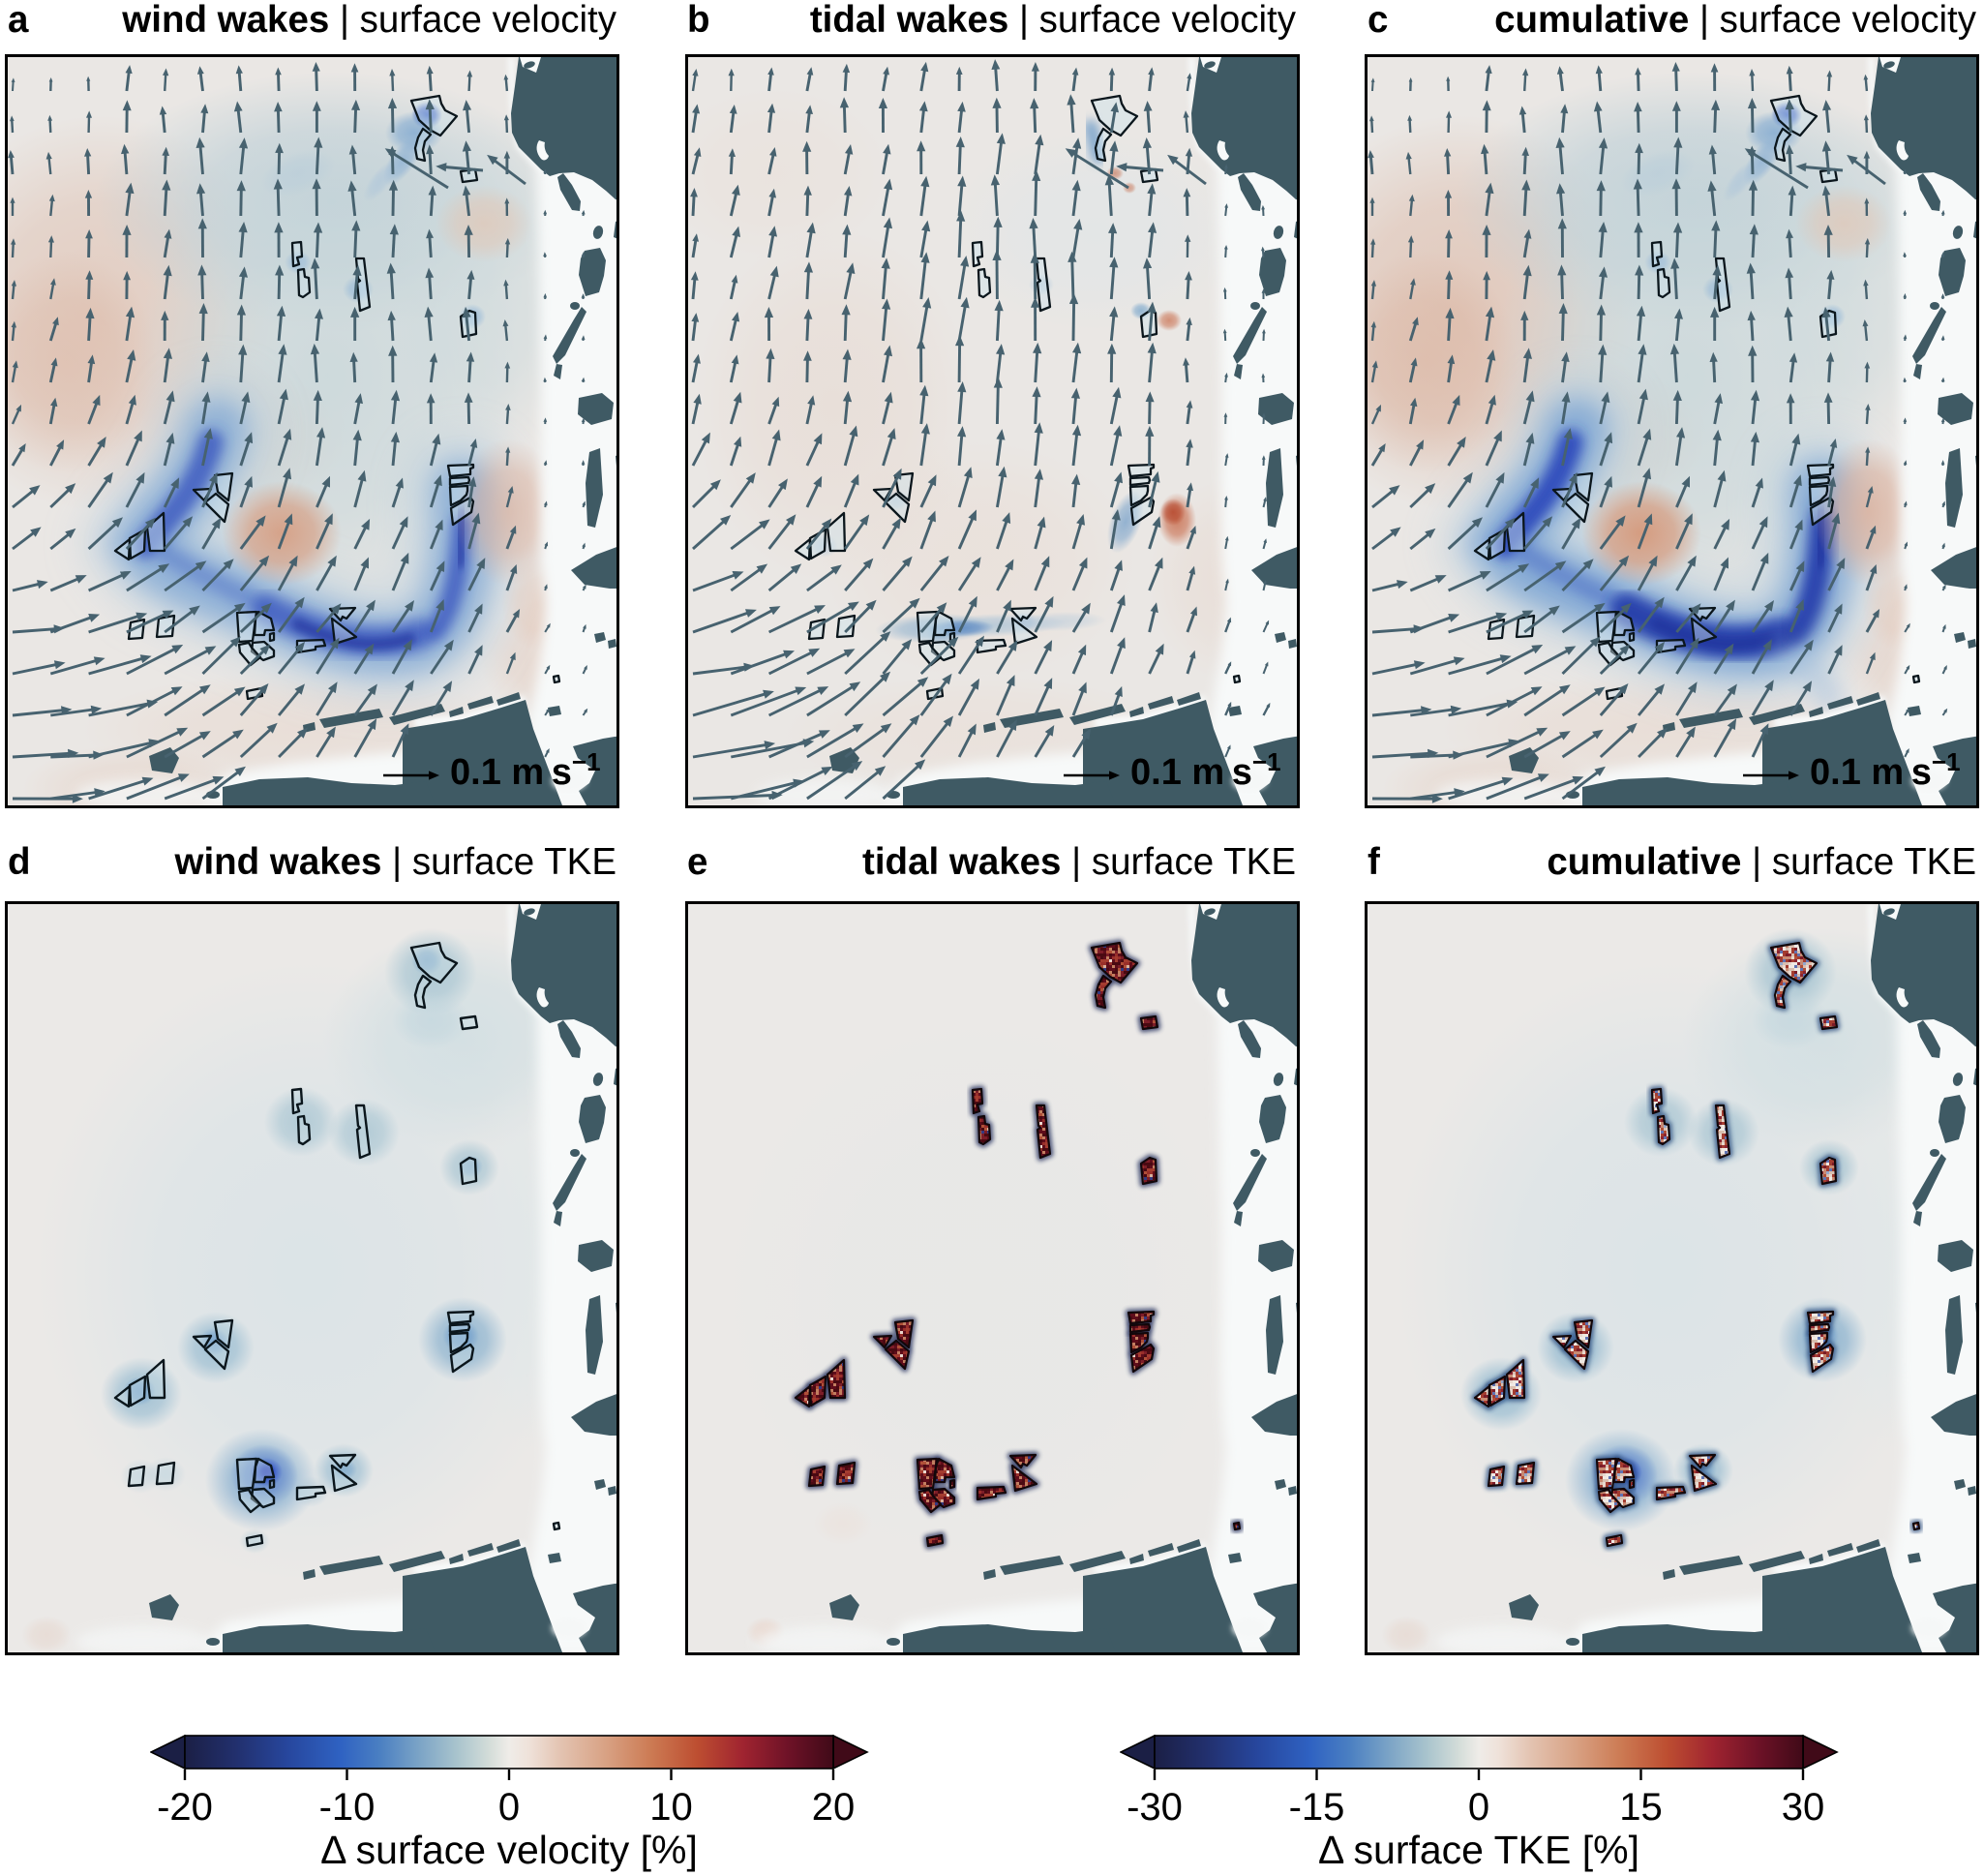 The image size is (1984, 1876). Describe the element at coordinates (185, 1807) in the screenshot. I see `svg-text: -20` at that location.